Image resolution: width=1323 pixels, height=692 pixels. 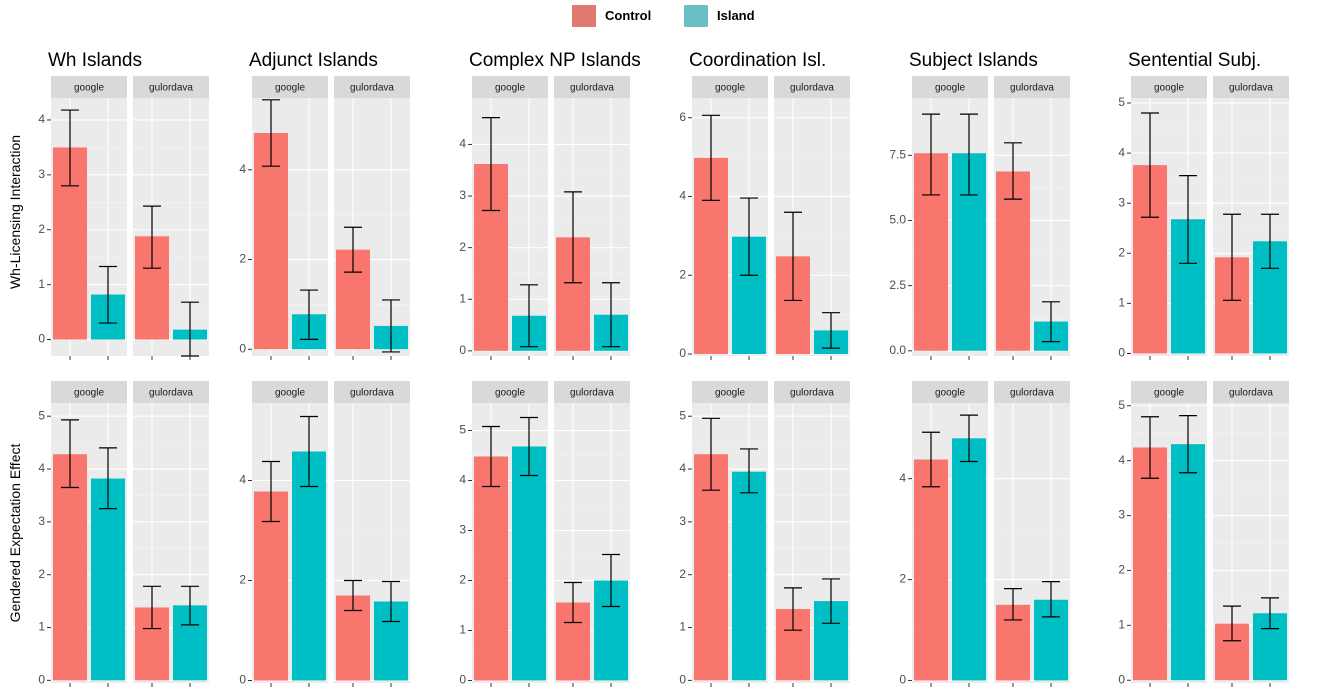 What do you see at coordinates (313, 60) in the screenshot?
I see `facet-title: Adjunct Islands` at bounding box center [313, 60].